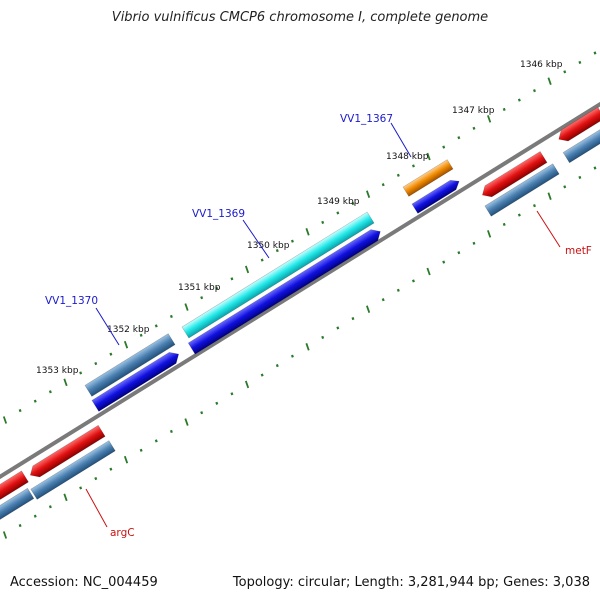 Image resolution: width=600 pixels, height=600 pixels. What do you see at coordinates (71, 301) in the screenshot?
I see `gene-label-vv1-1370: VV1_1370` at bounding box center [71, 301].